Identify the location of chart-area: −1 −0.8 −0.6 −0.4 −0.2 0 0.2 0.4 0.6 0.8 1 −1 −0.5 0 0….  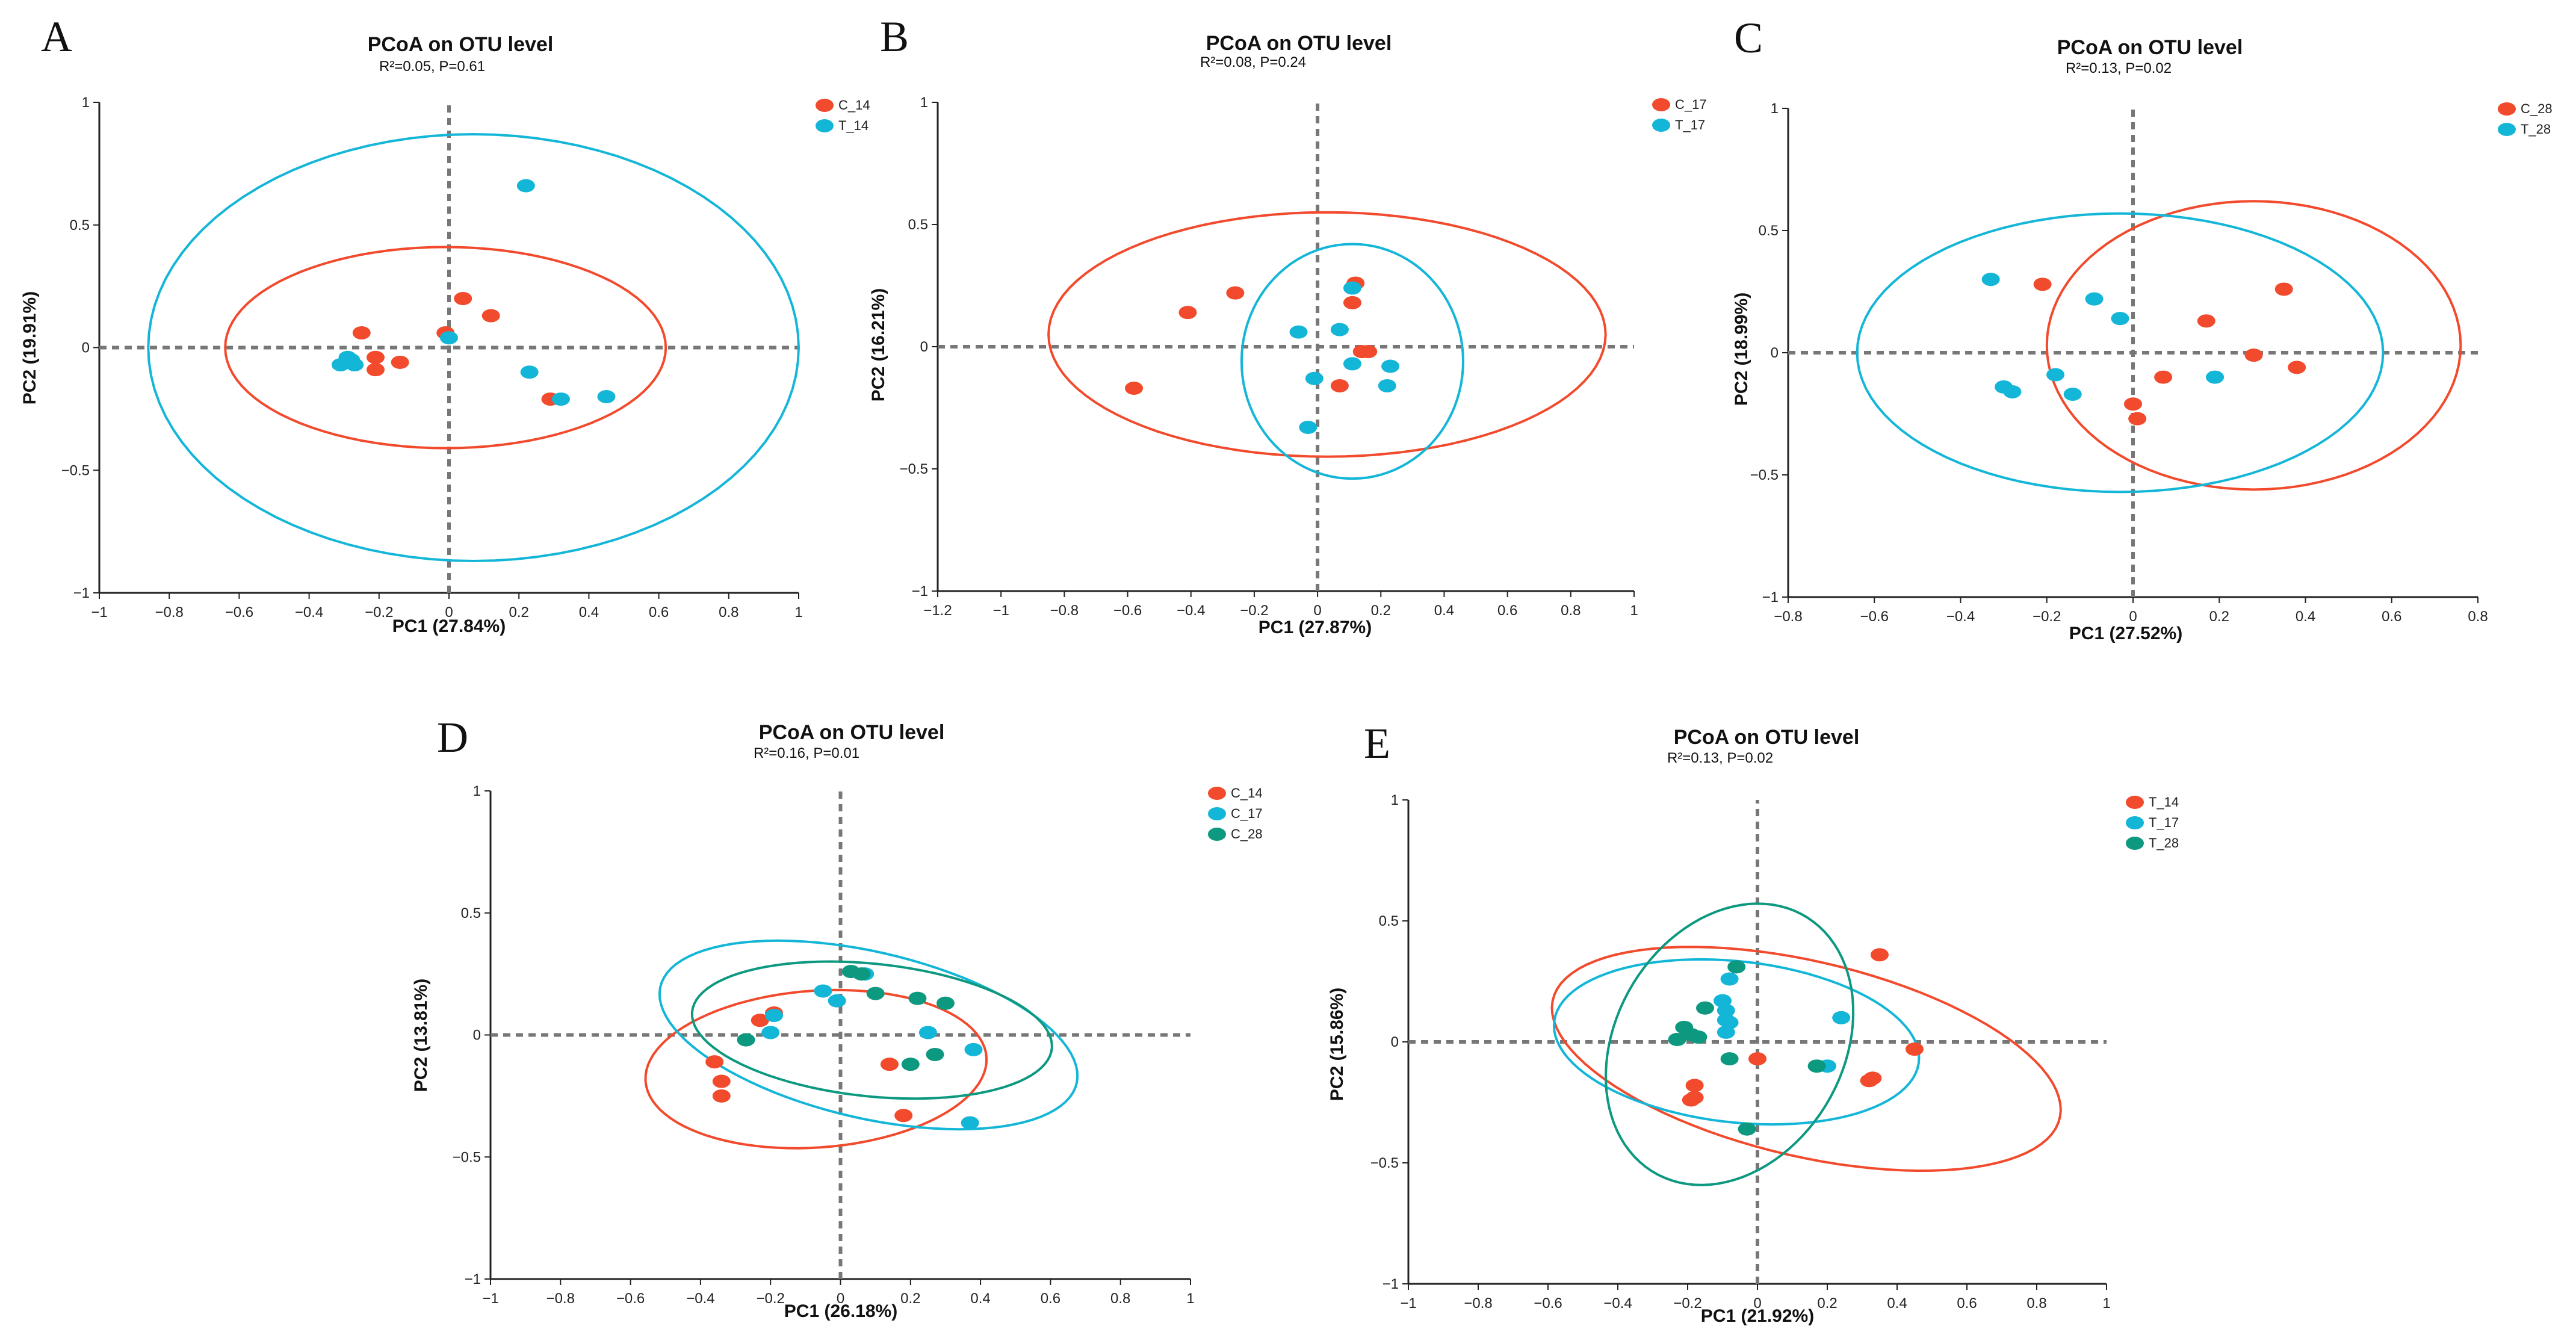
(1740, 1052).